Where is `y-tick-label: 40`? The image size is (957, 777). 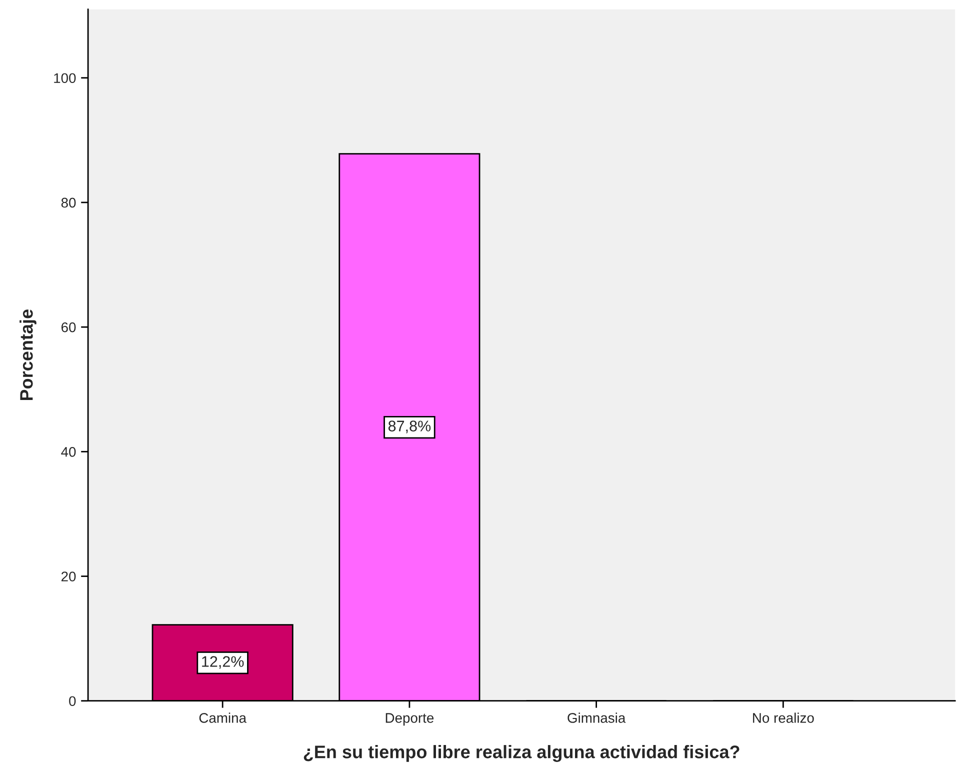
y-tick-label: 40 is located at coordinates (68, 451).